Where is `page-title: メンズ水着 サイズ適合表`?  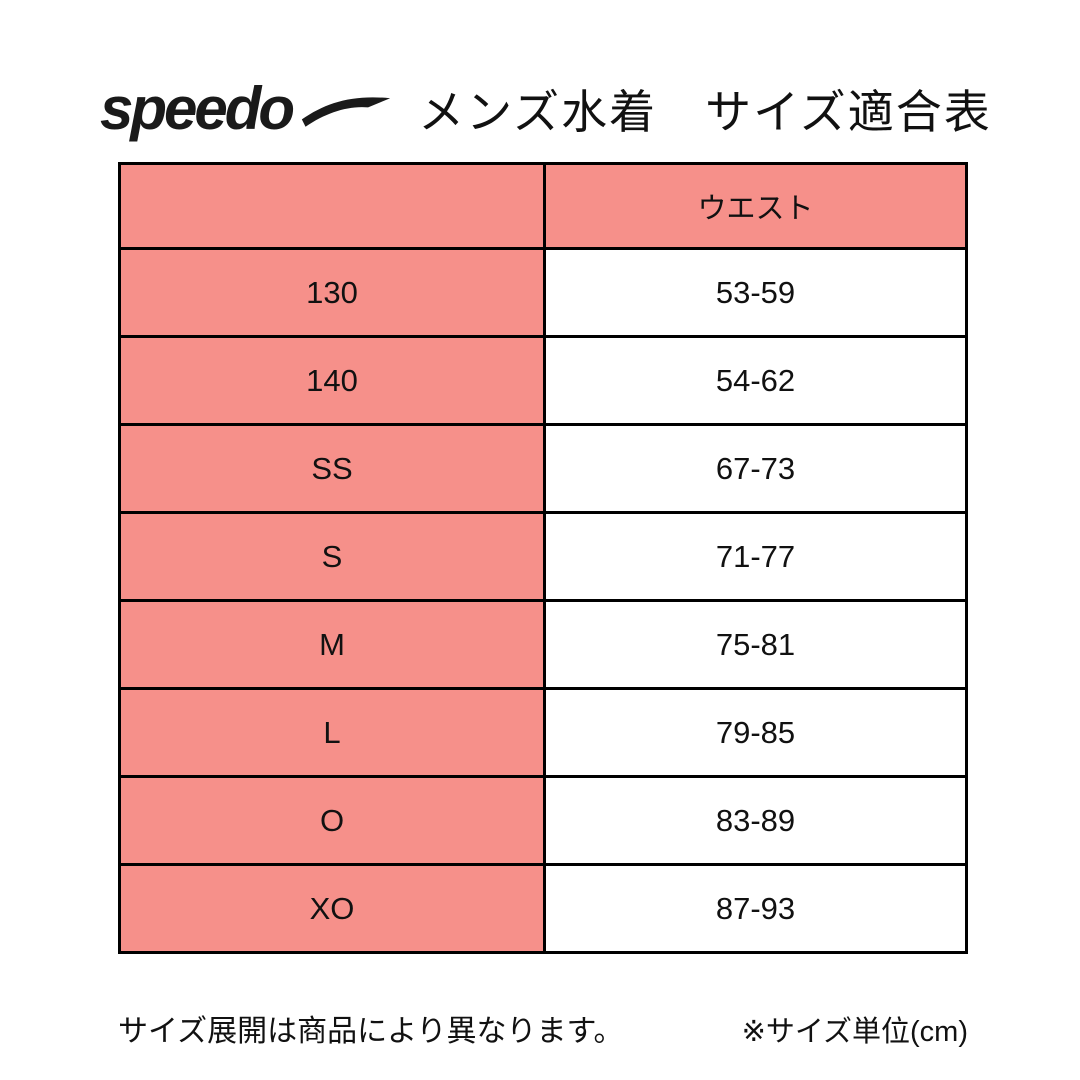
page-title: メンズ水着 サイズ適合表 is located at coordinates (705, 112).